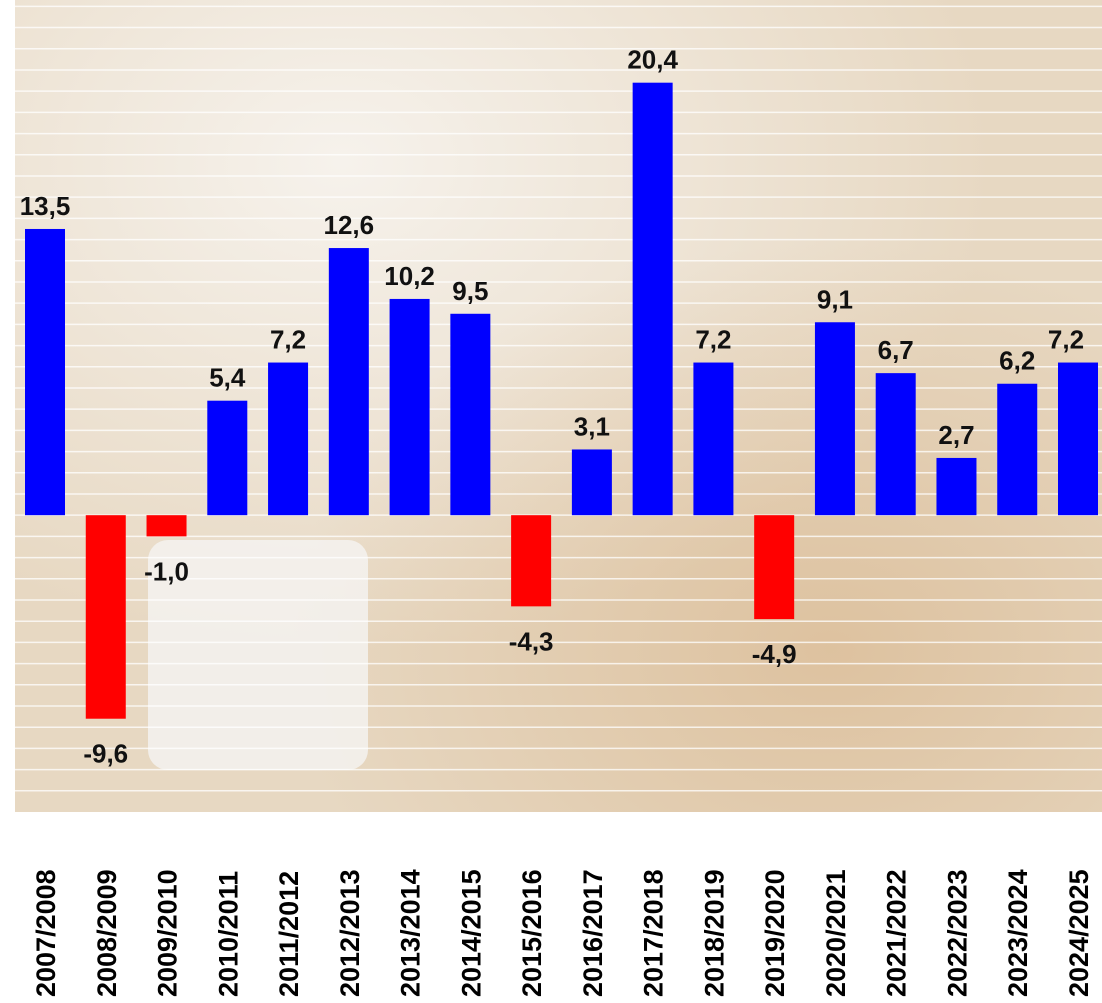  Describe the element at coordinates (836, 933) in the screenshot. I see `x-tick-label: 2020/2021` at that location.